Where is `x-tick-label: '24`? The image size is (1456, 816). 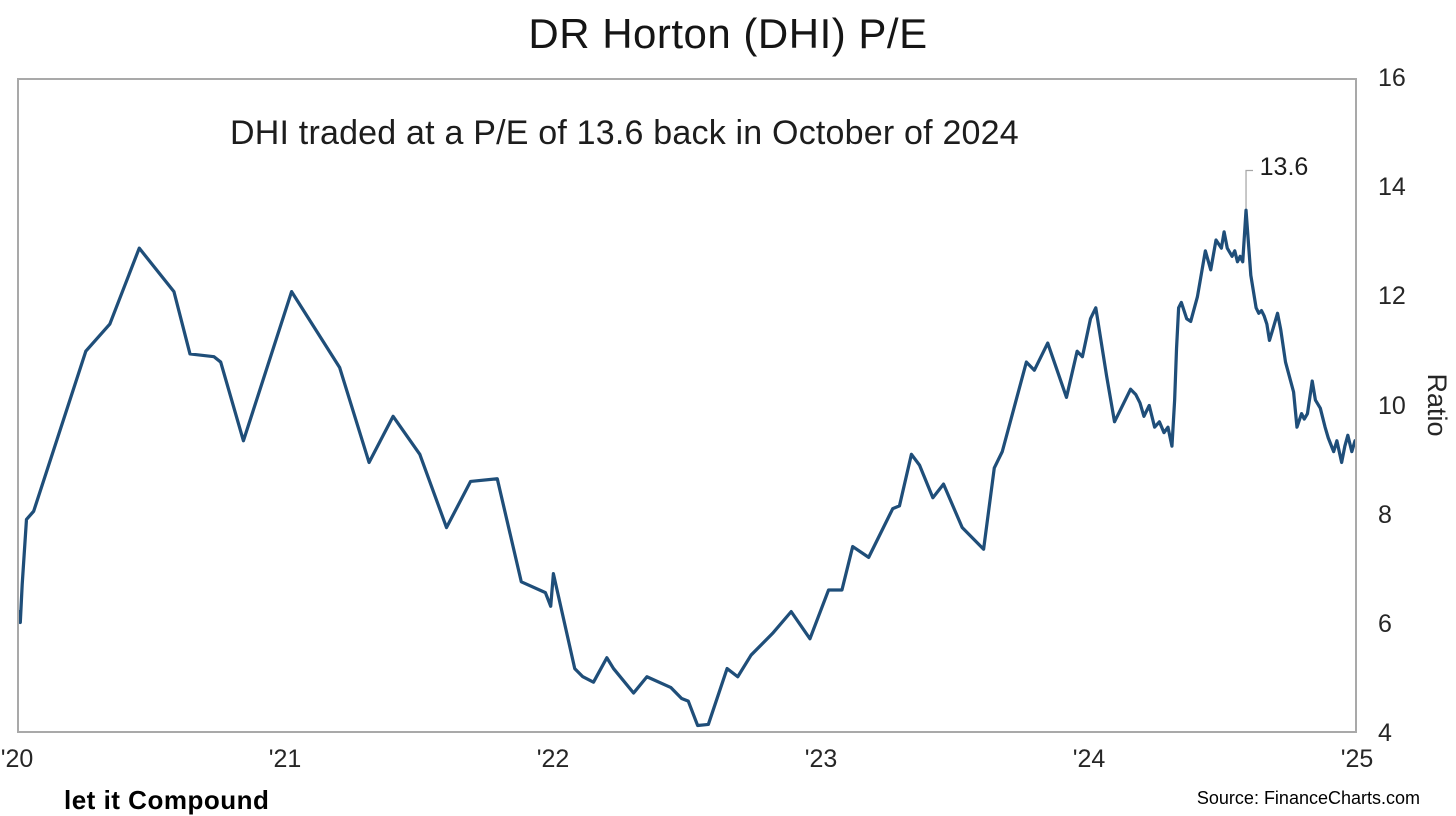 x-tick-label: '24 is located at coordinates (1089, 759).